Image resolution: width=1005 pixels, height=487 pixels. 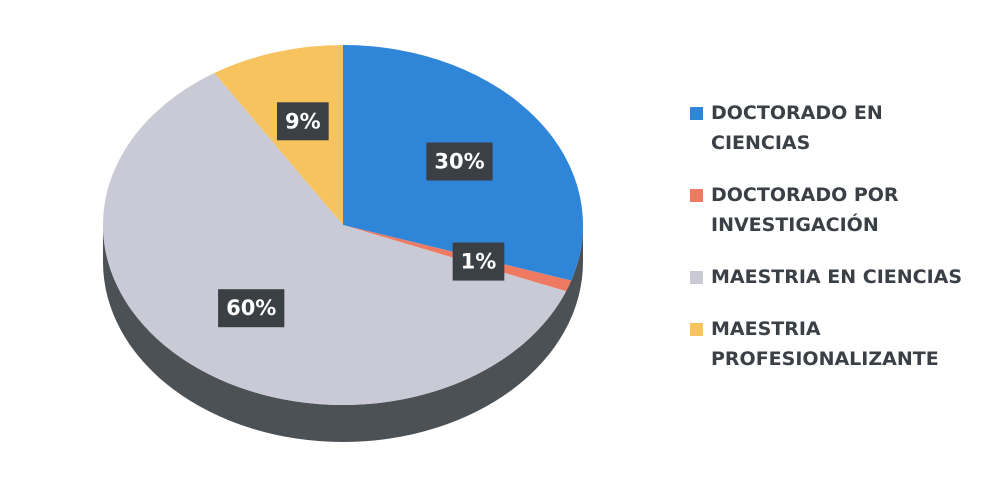 I want to click on data-label: 30%, so click(x=459, y=162).